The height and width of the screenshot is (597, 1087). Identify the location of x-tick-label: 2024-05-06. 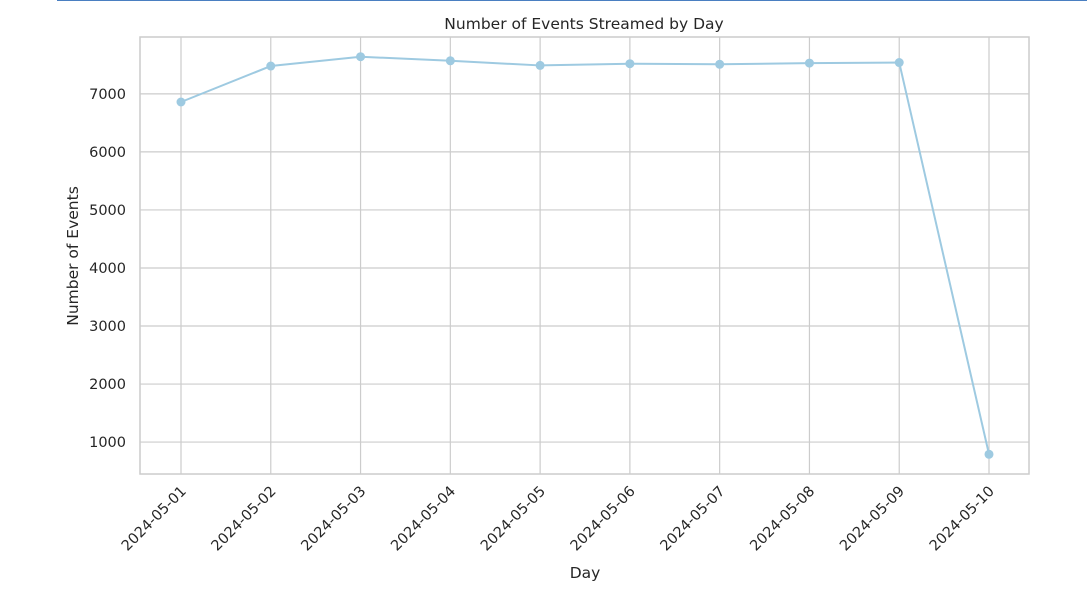
(603, 519).